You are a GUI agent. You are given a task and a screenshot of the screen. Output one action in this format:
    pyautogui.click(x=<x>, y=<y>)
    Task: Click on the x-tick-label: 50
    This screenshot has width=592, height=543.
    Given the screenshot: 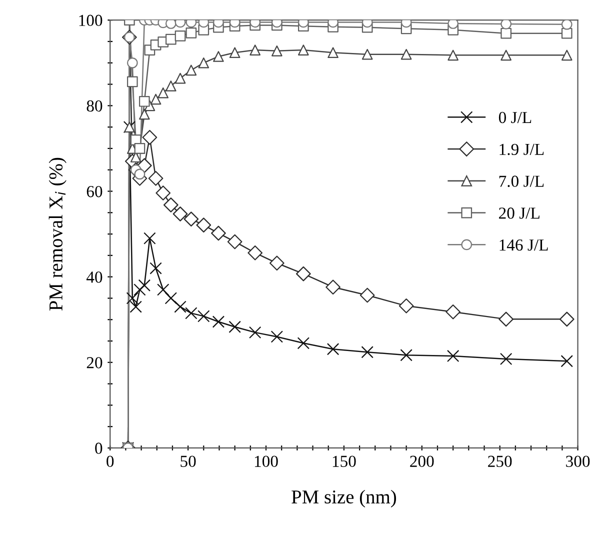 What is the action you would take?
    pyautogui.click(x=188, y=461)
    